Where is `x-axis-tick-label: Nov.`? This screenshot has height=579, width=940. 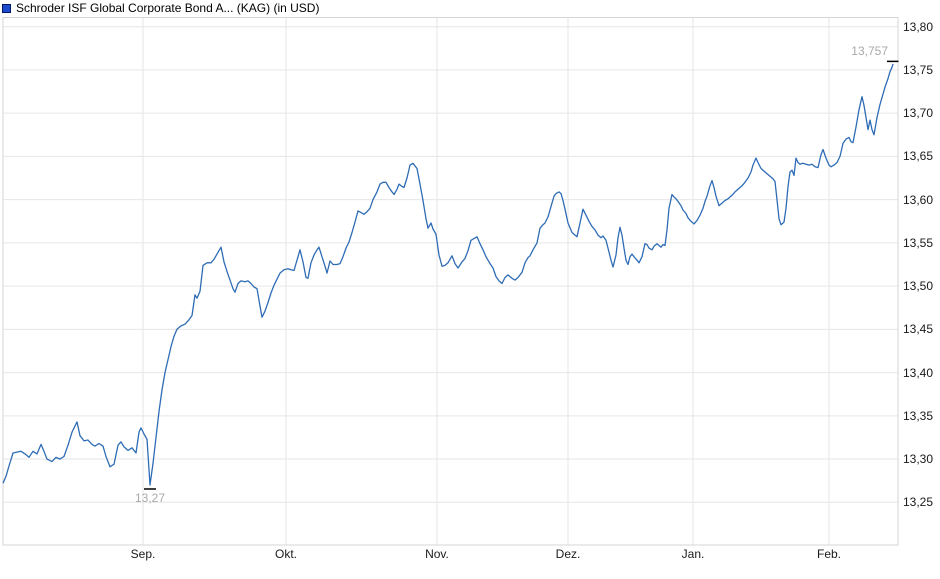 x-axis-tick-label: Nov. is located at coordinates (437, 554).